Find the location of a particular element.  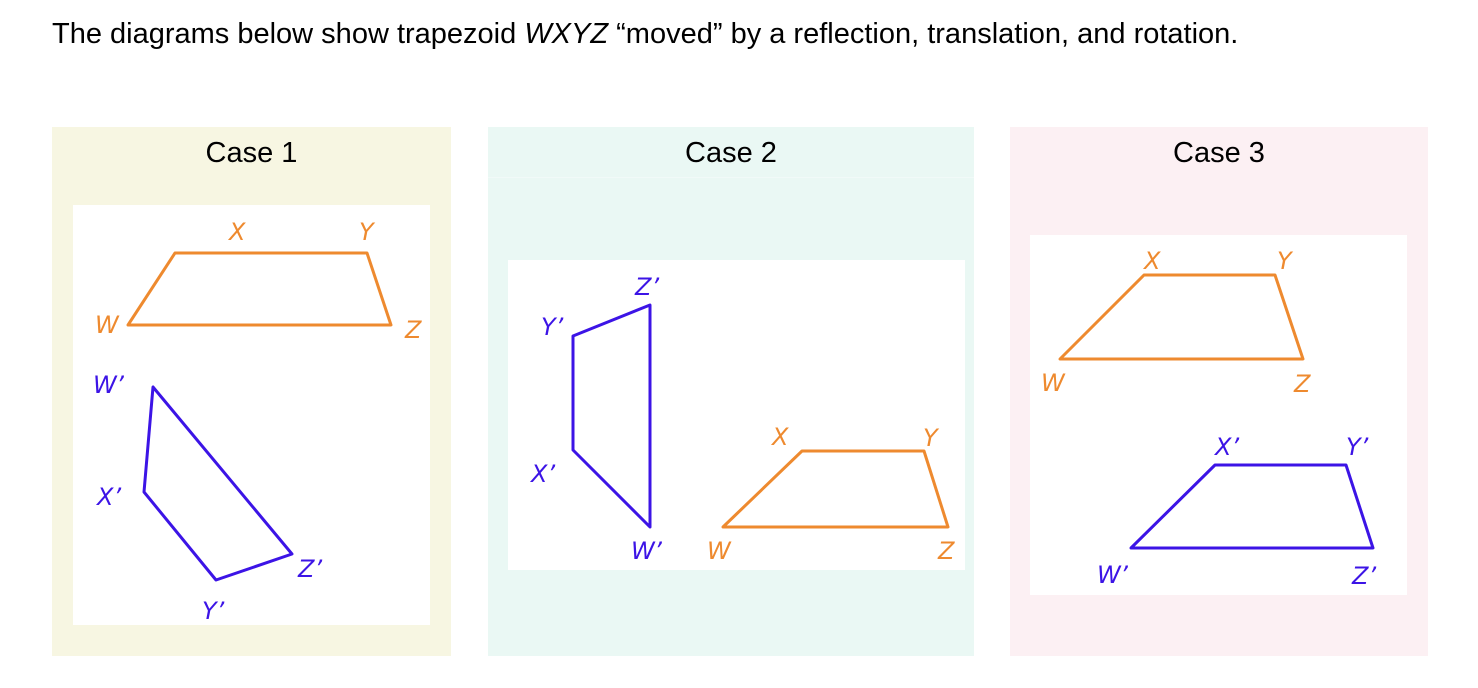

trapezoid-name: WXYZ is located at coordinates (566, 34).